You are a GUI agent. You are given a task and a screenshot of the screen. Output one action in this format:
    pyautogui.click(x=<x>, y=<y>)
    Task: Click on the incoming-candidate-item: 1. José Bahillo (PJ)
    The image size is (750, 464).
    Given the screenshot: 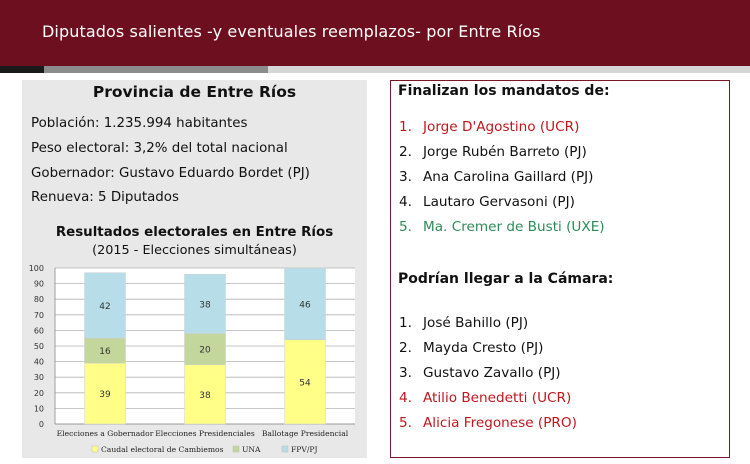 What is the action you would take?
    pyautogui.click(x=463, y=323)
    